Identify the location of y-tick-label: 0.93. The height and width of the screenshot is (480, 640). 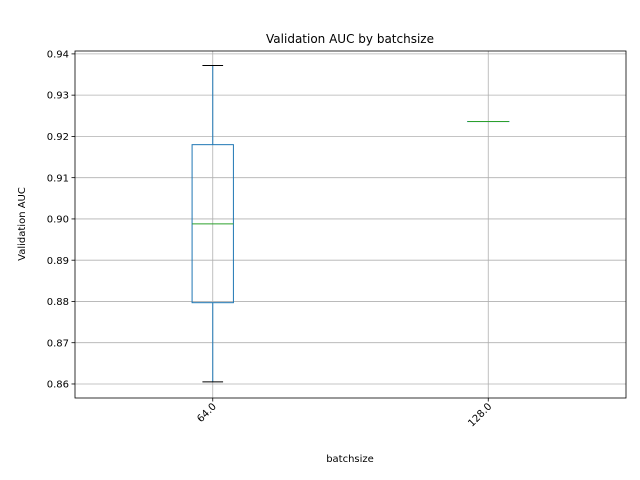
(58, 96).